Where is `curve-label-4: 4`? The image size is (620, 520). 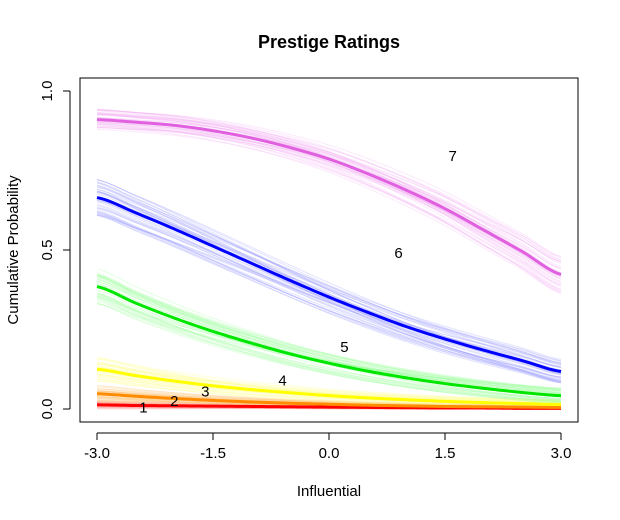 curve-label-4: 4 is located at coordinates (282, 380).